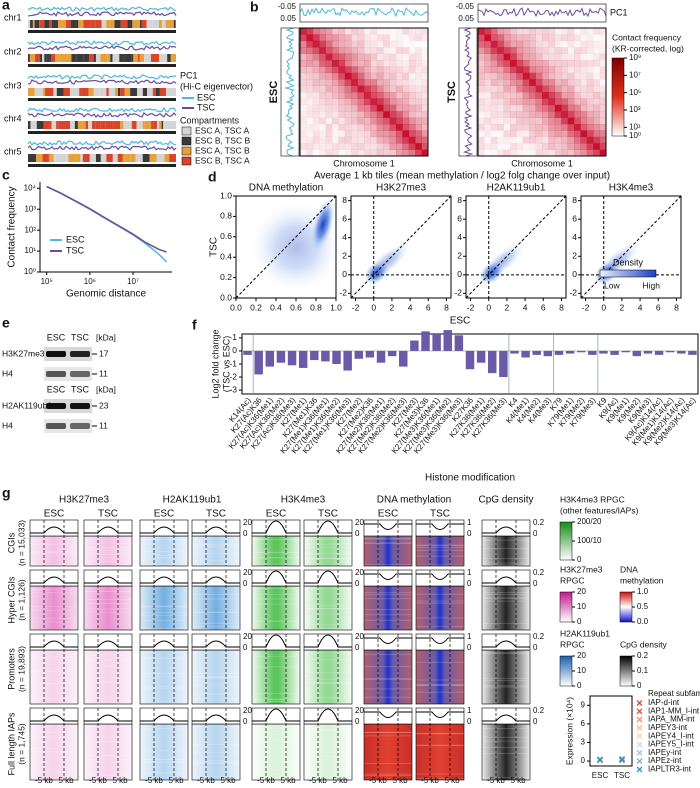  What do you see at coordinates (470, 478) in the screenshot?
I see `x-axis-label: Histone modification` at bounding box center [470, 478].